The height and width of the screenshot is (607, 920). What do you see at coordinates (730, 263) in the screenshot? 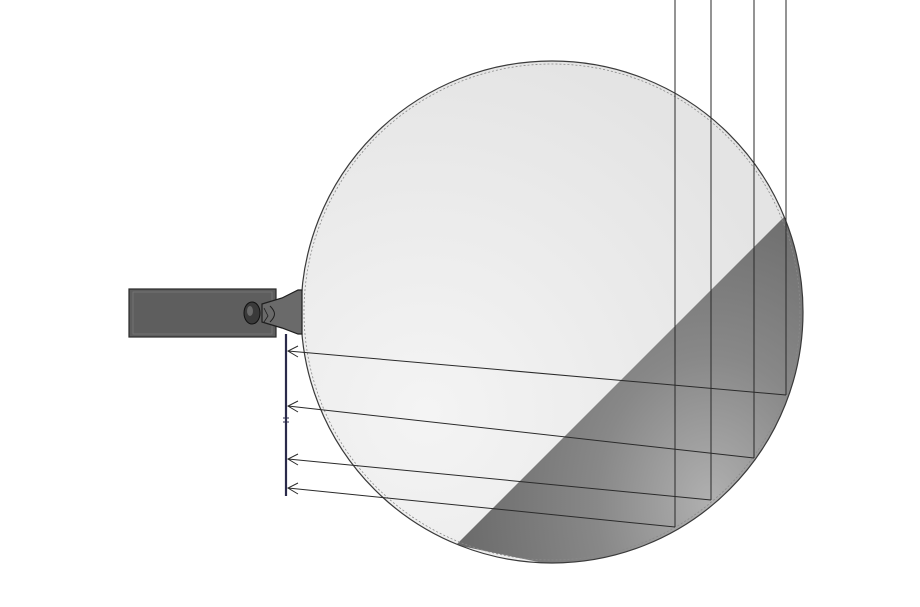
I see `incoming-rays` at bounding box center [730, 263].